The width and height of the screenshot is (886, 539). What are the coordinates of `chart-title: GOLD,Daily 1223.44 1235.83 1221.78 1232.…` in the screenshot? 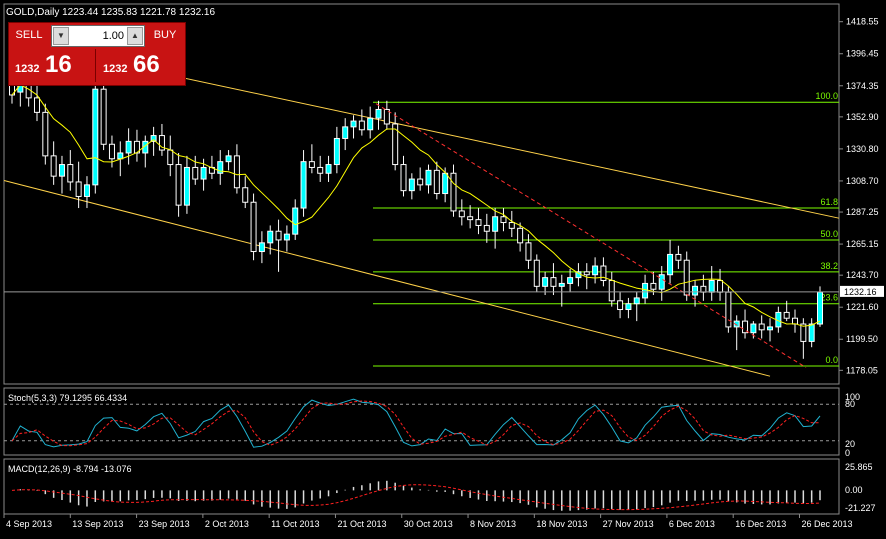 It's located at (110, 12).